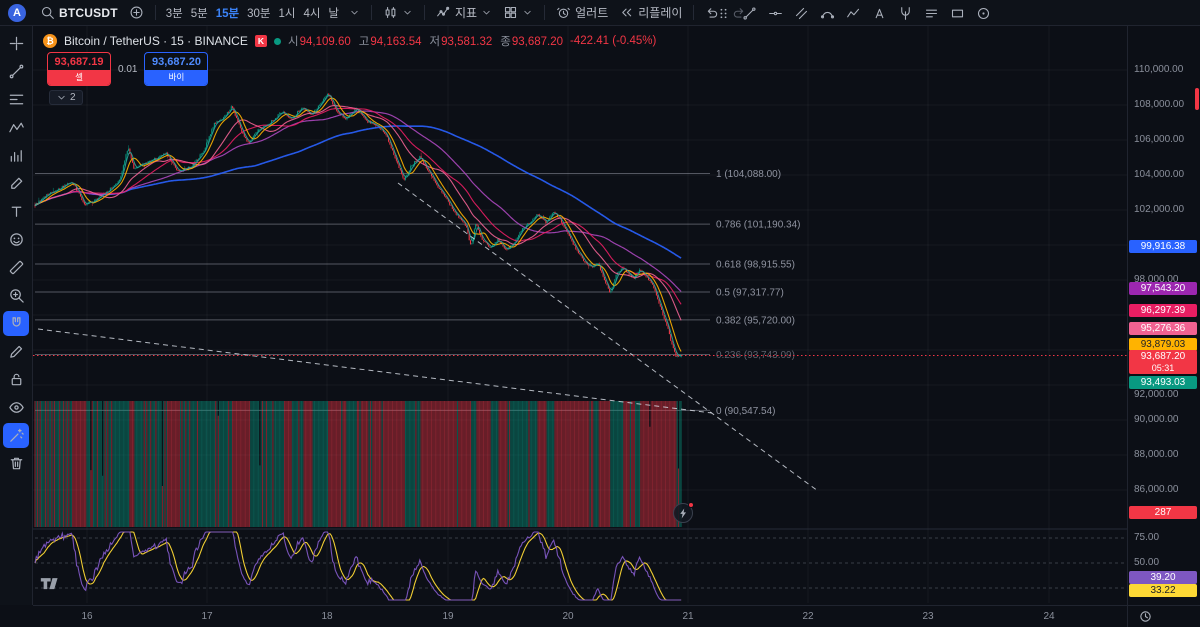 Image resolution: width=1200 pixels, height=627 pixels. What do you see at coordinates (853, 13) in the screenshot?
I see `zigzag-tool-button` at bounding box center [853, 13].